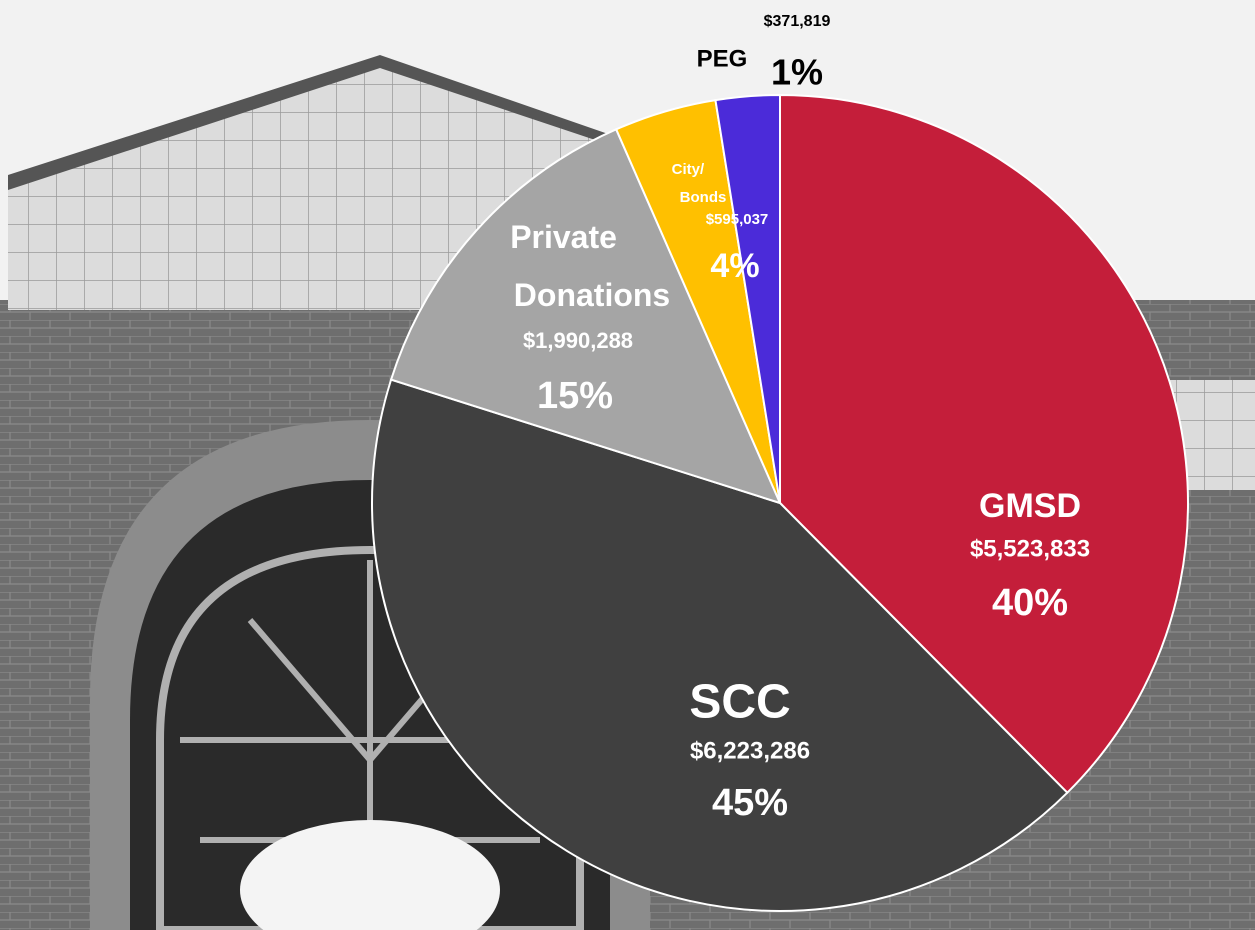 The height and width of the screenshot is (930, 1255). What do you see at coordinates (750, 803) in the screenshot?
I see `percent-label: 45%` at bounding box center [750, 803].